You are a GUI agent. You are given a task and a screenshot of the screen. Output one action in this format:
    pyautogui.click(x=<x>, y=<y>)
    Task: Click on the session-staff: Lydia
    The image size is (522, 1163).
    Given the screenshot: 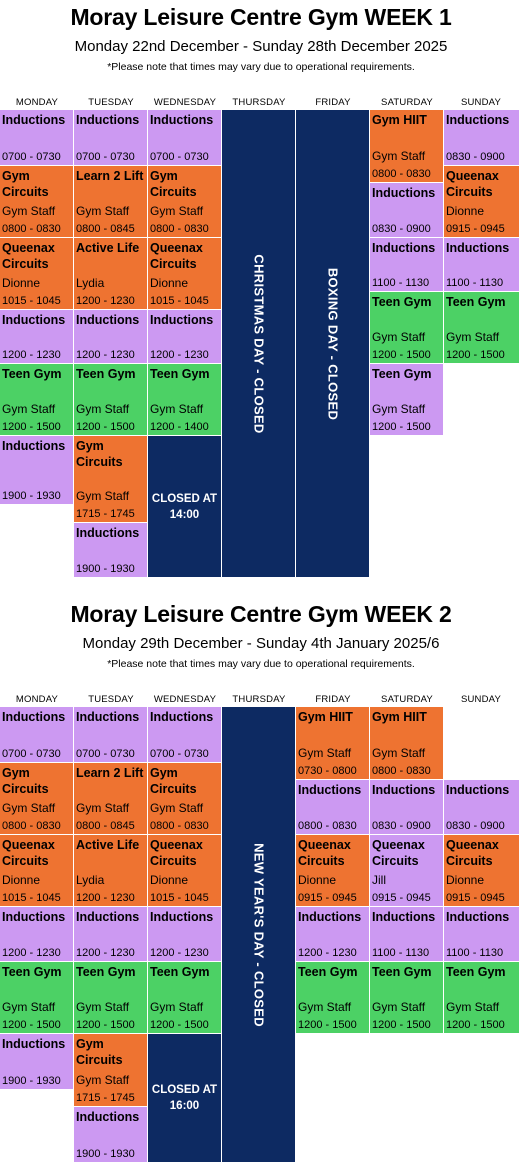 What is the action you would take?
    pyautogui.click(x=90, y=283)
    